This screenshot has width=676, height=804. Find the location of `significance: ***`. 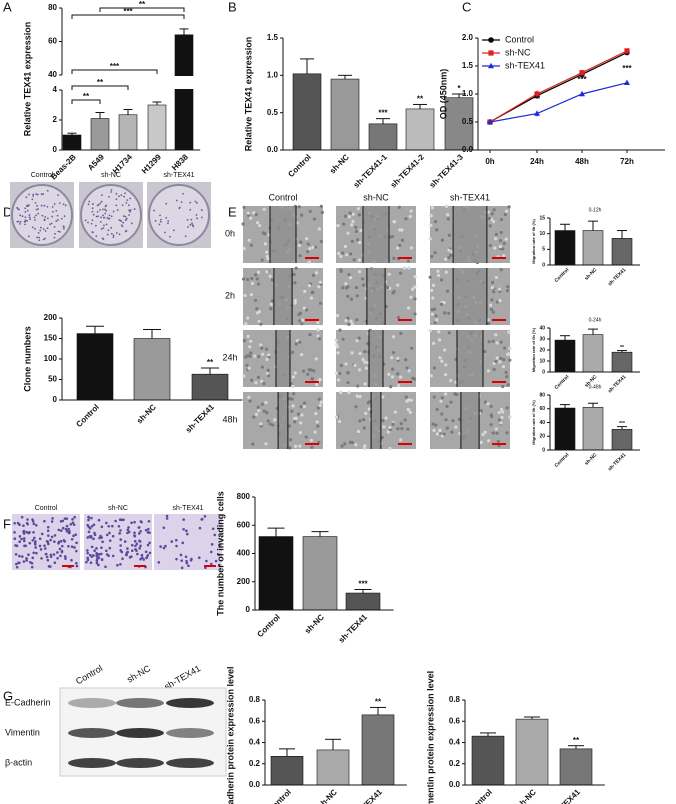

significance: *** is located at coordinates (622, 424).